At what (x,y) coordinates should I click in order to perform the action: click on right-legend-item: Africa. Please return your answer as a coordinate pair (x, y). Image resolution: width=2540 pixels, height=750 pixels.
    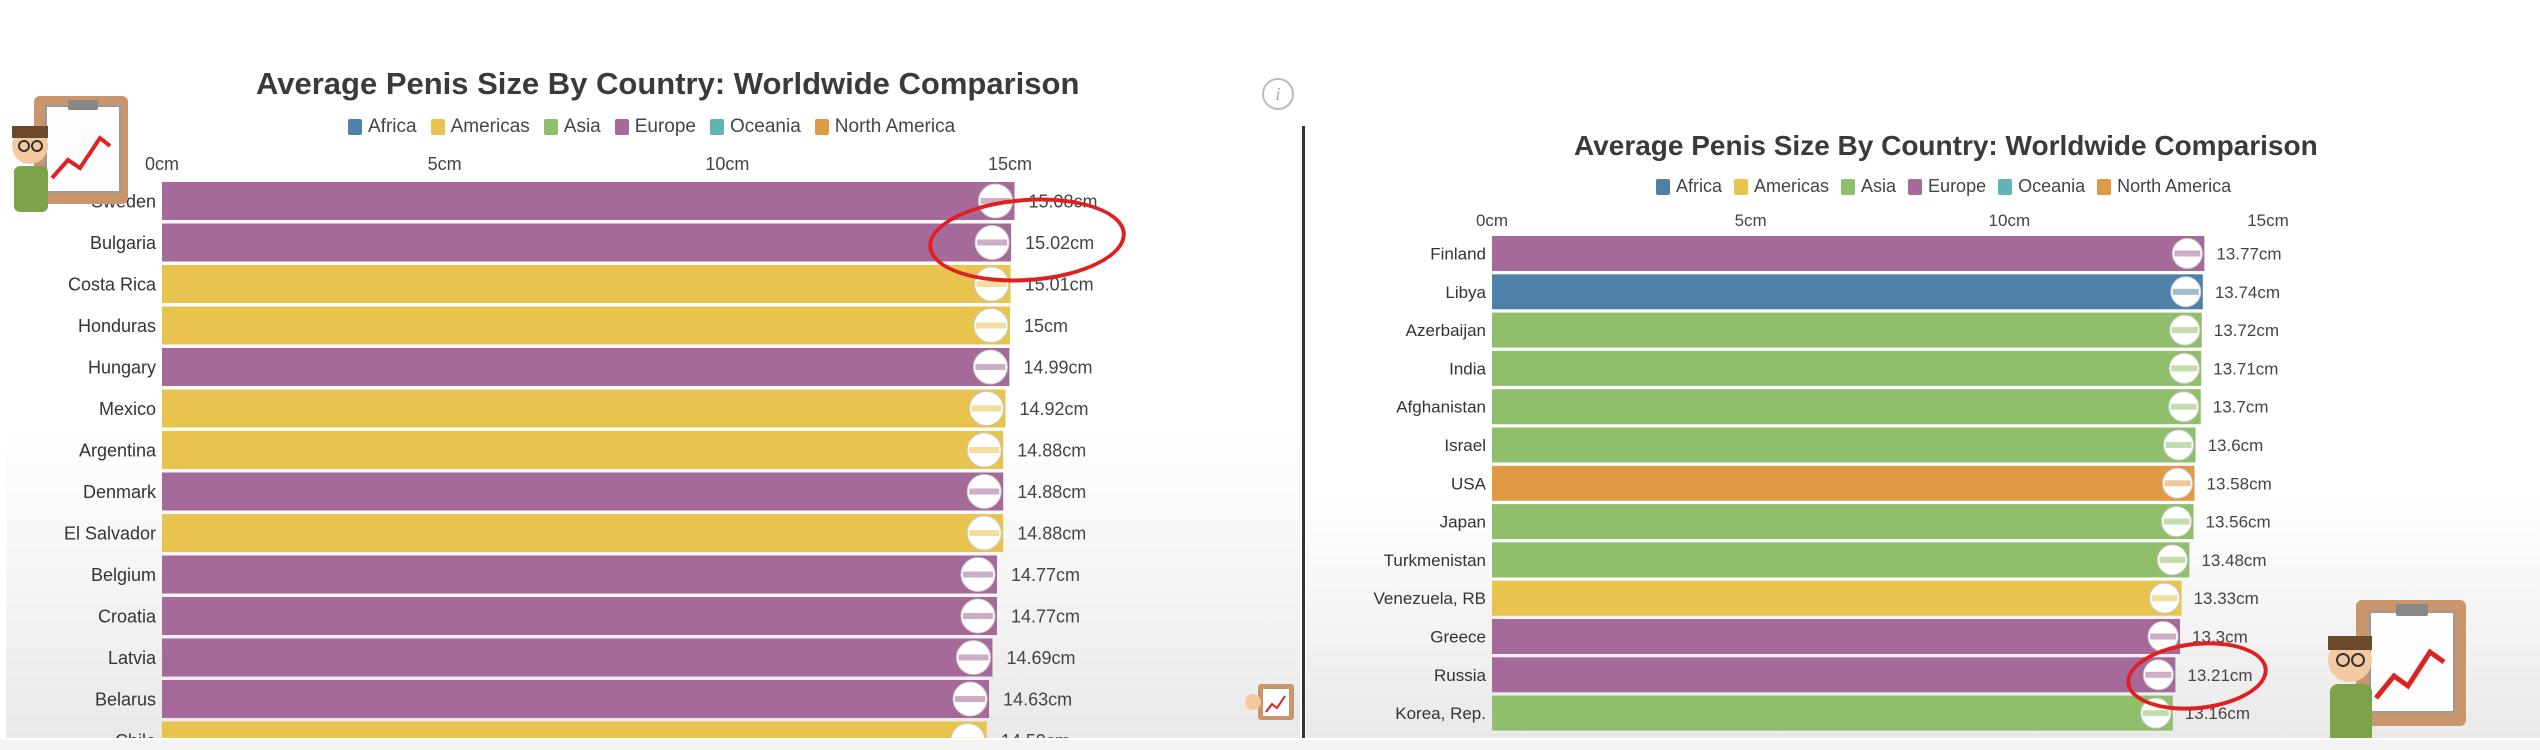
    Looking at the image, I should click on (1689, 186).